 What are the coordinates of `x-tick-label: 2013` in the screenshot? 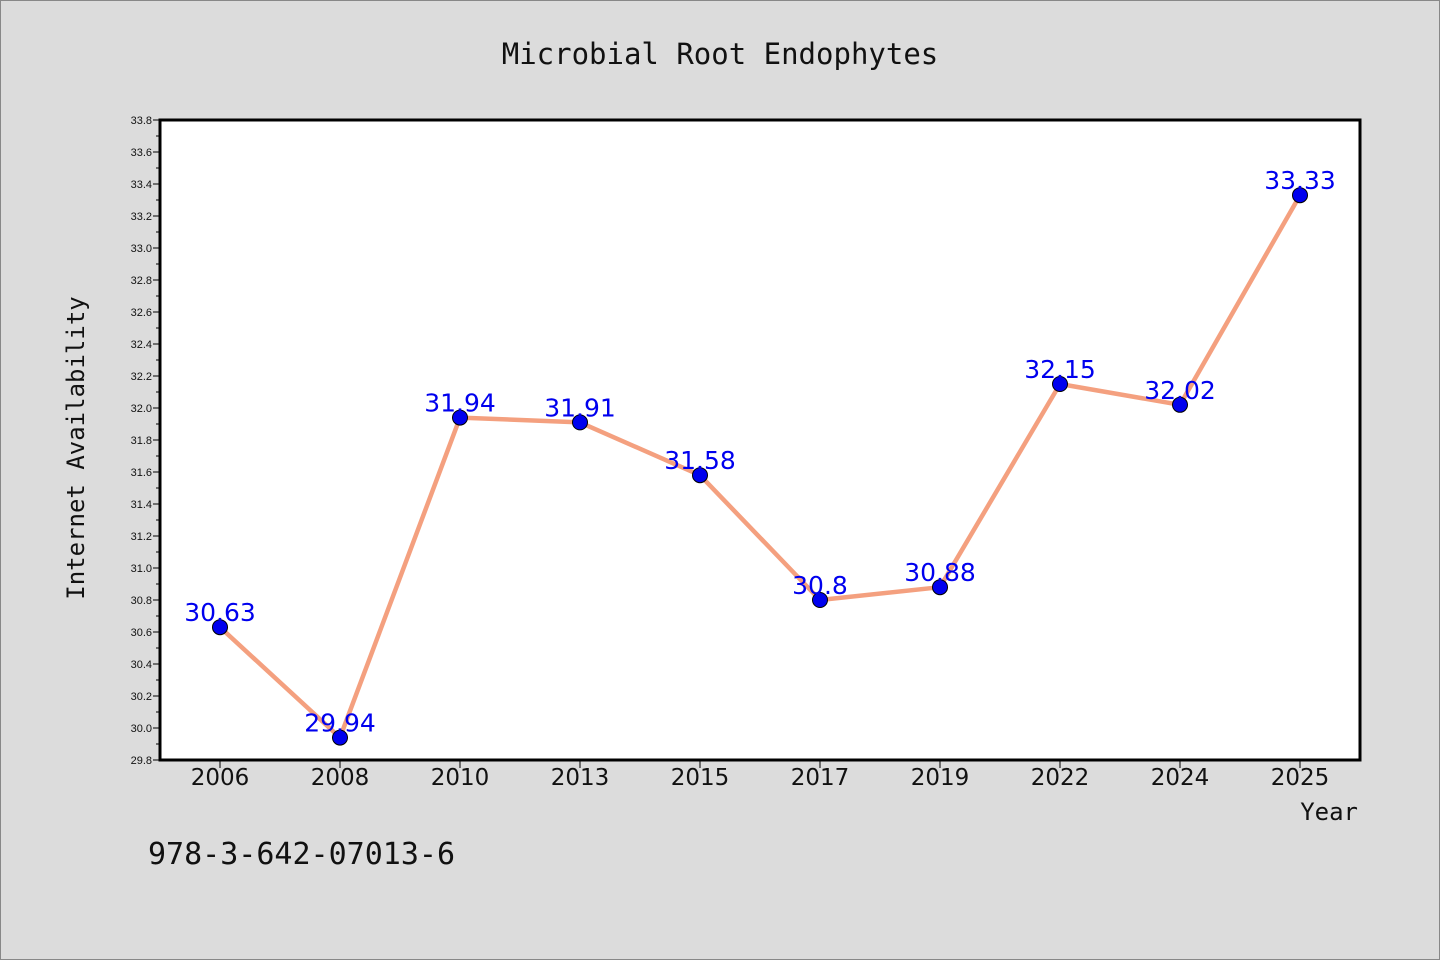 It's located at (580, 778).